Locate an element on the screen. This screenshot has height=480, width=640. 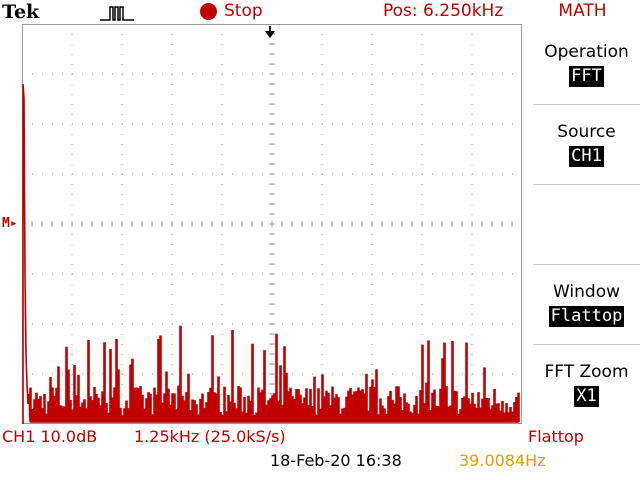
math-reference-marker: M▸ is located at coordinates (10, 223).